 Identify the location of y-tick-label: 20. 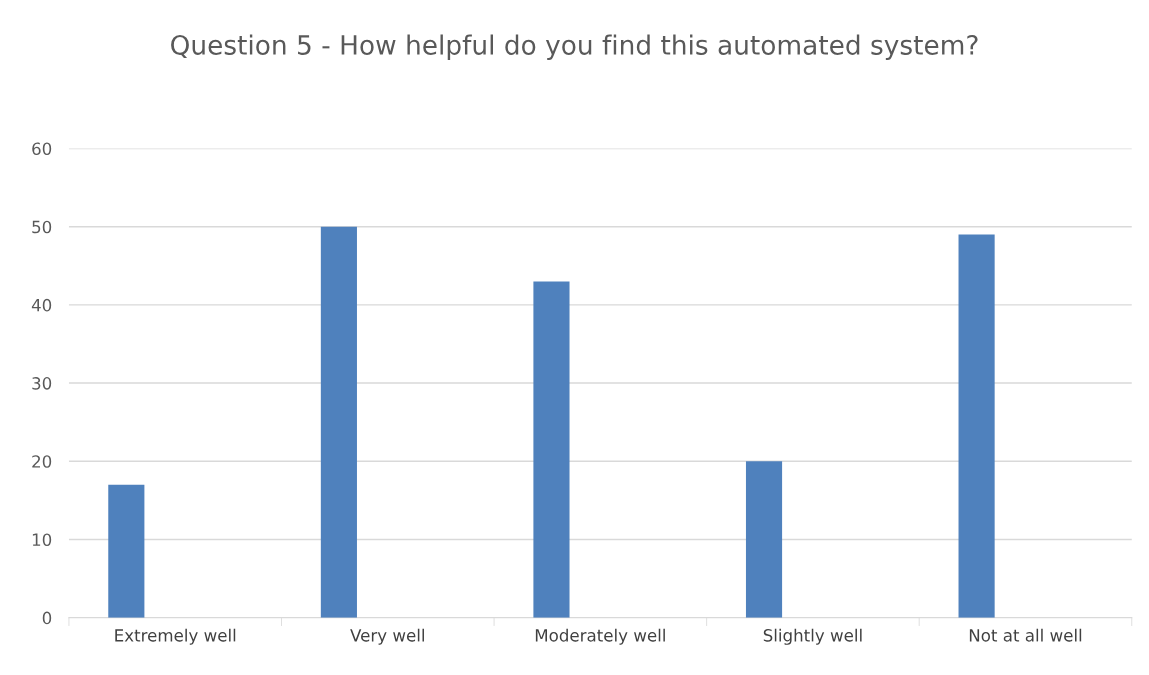
(42, 461).